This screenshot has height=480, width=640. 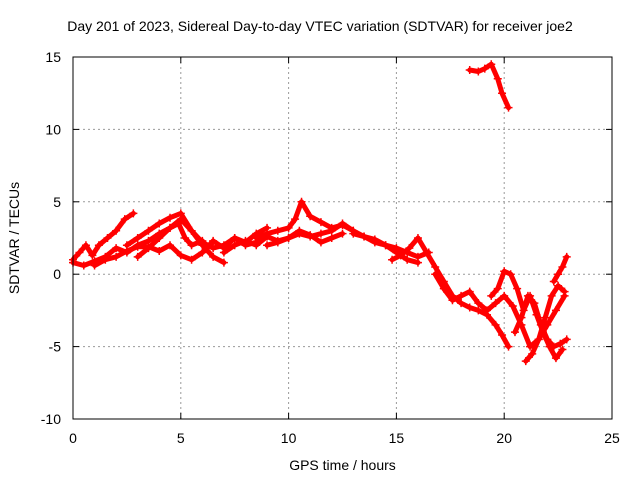 I want to click on series-track-p, so click(x=489, y=86).